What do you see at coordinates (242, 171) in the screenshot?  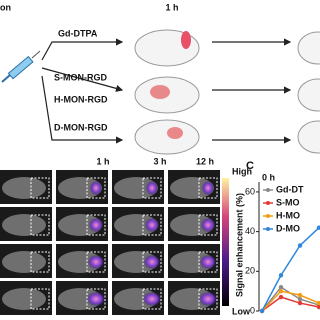 I see `colorbar-high: High` at bounding box center [242, 171].